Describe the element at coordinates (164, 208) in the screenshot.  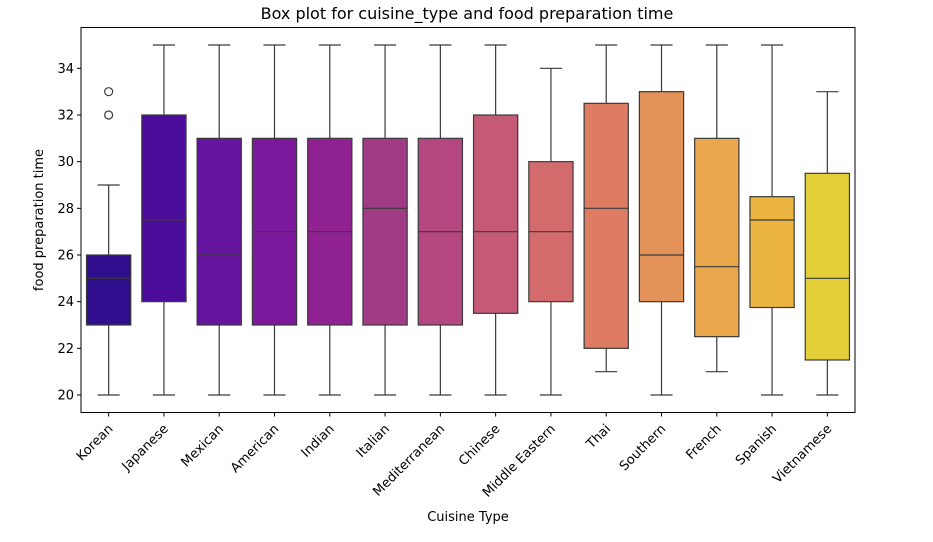
I see `box-japanese` at that location.